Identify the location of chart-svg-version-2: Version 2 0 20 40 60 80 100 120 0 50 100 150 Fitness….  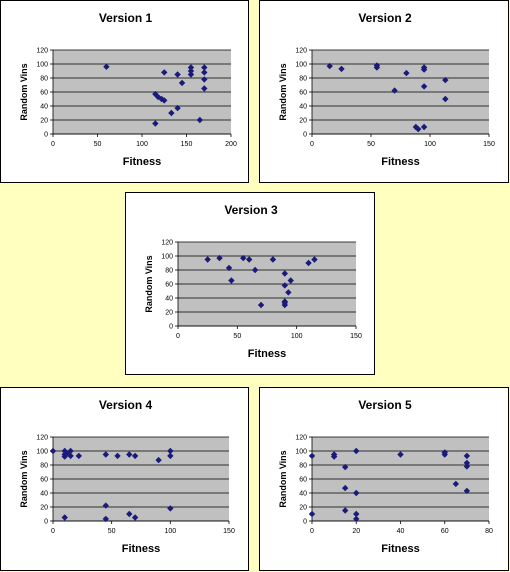
(386, 89).